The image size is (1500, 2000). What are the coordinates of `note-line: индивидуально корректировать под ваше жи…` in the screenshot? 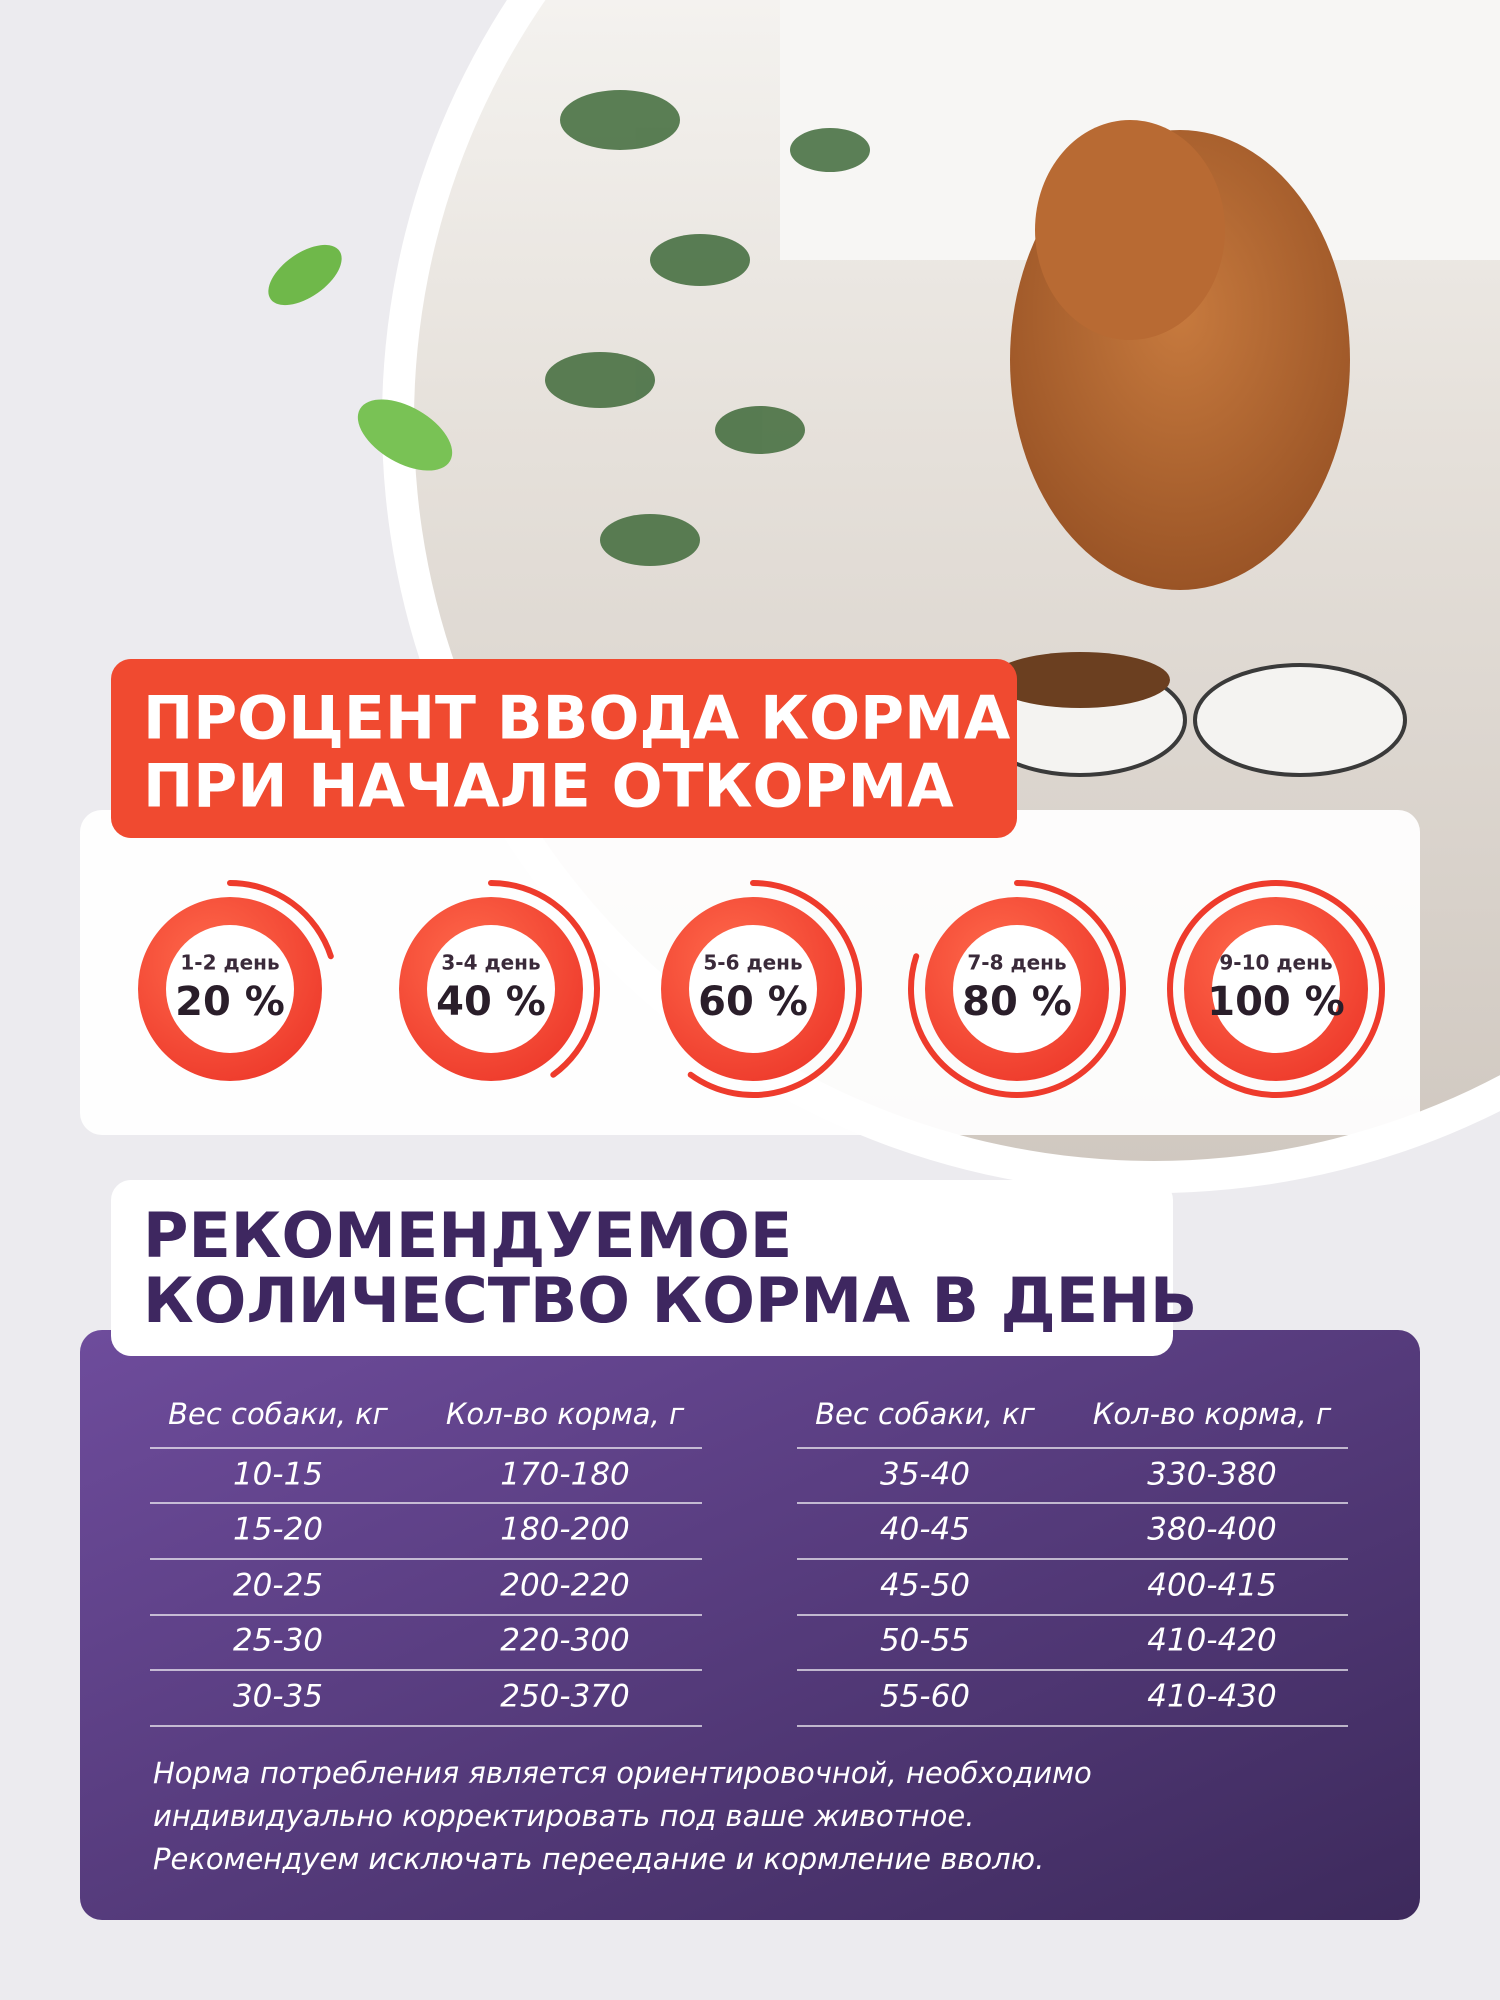 It's located at (563, 1816).